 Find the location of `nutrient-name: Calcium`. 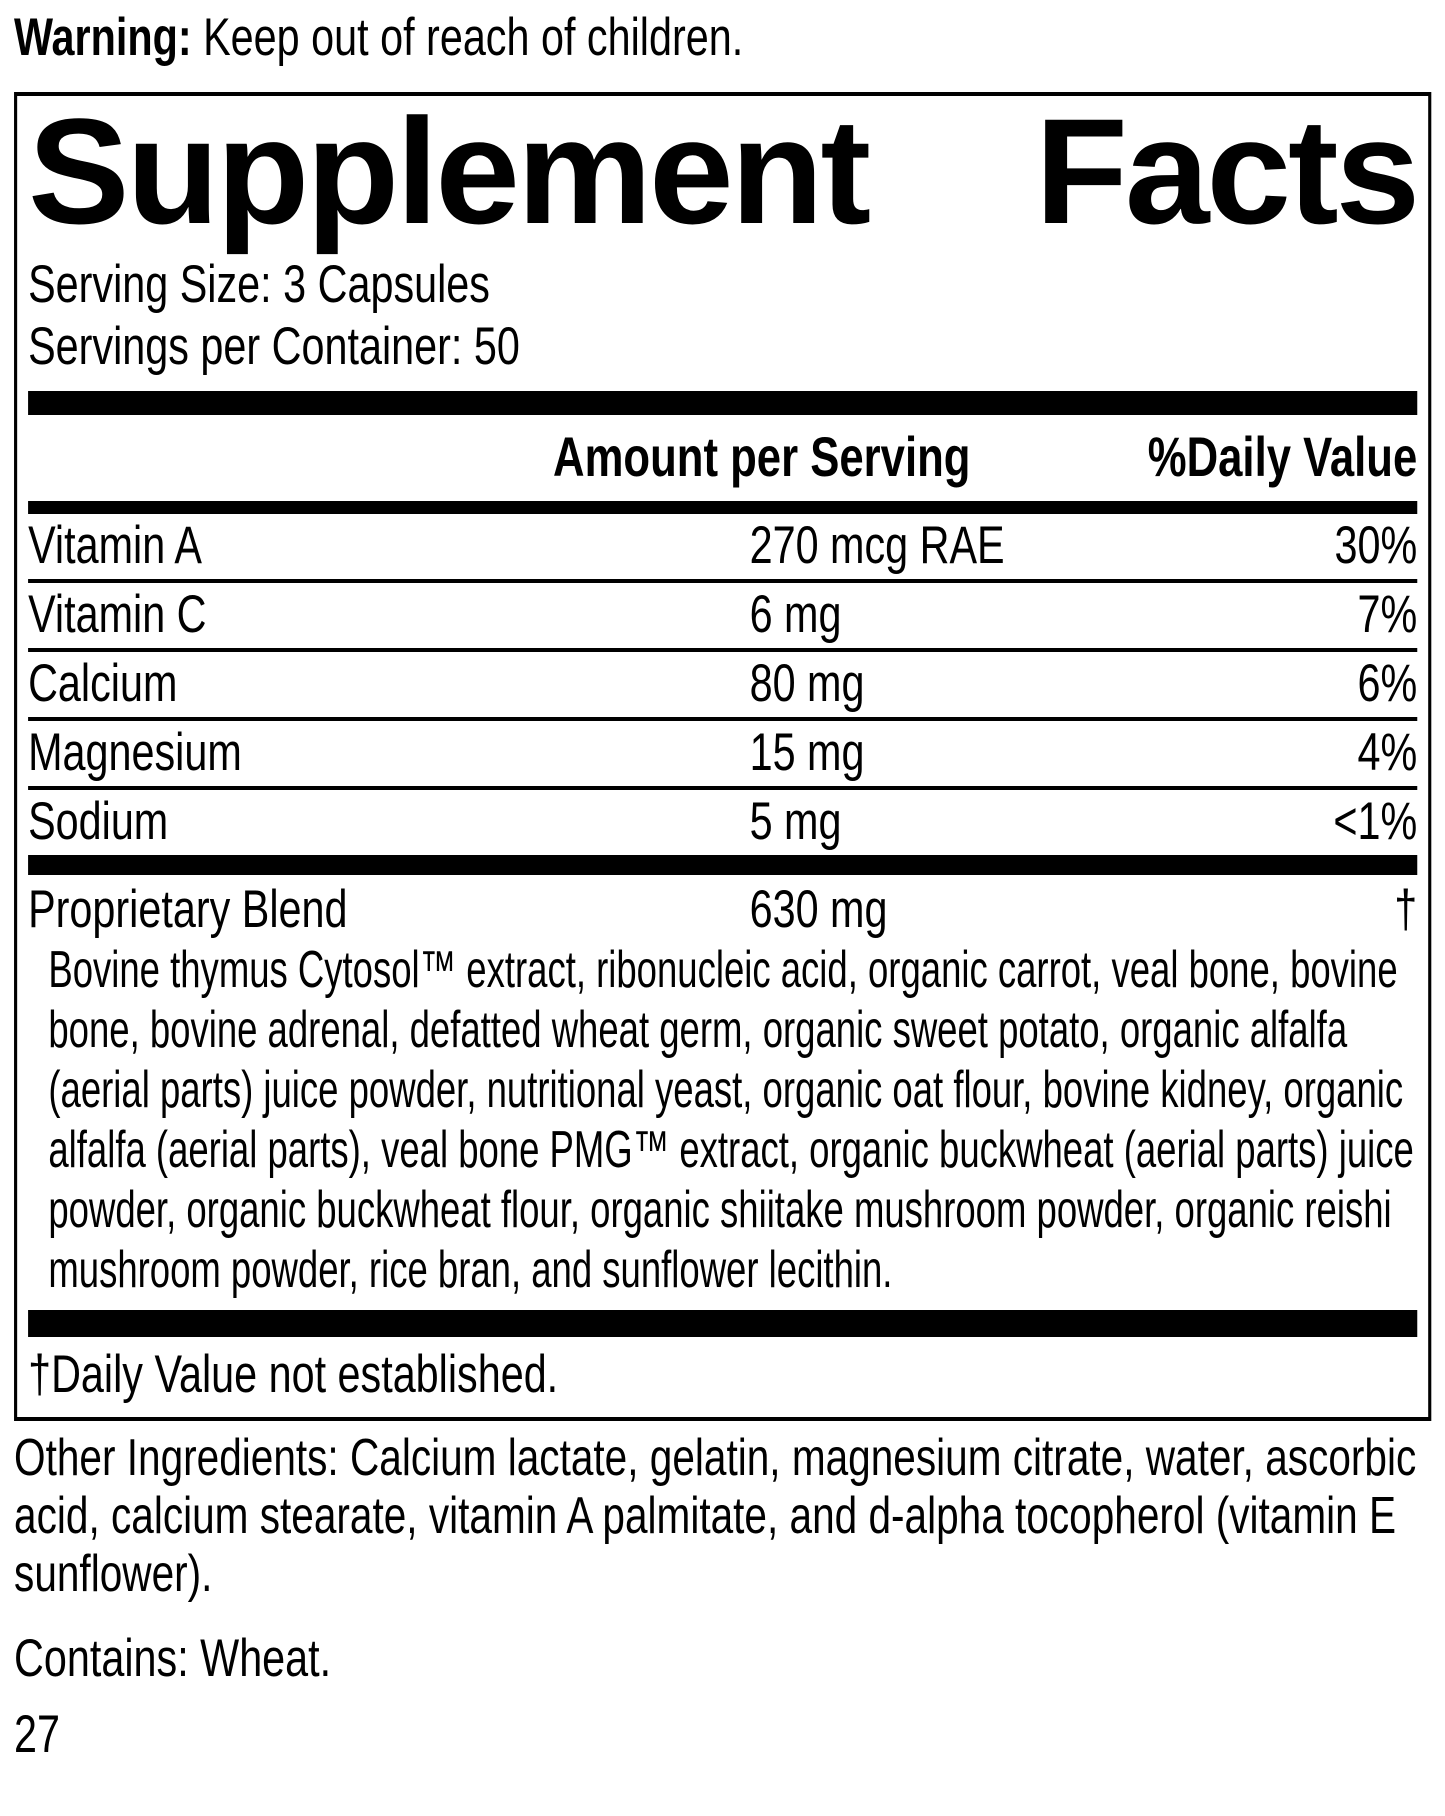

nutrient-name: Calcium is located at coordinates (103, 683).